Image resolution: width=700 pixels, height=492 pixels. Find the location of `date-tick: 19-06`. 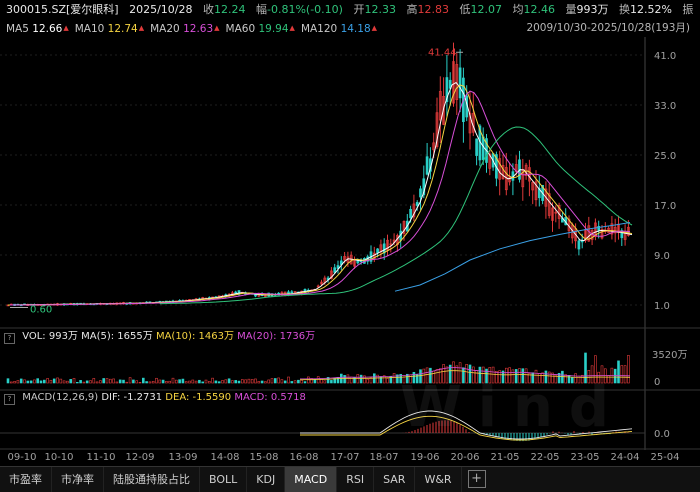

date-tick: 19-06 is located at coordinates (425, 457).